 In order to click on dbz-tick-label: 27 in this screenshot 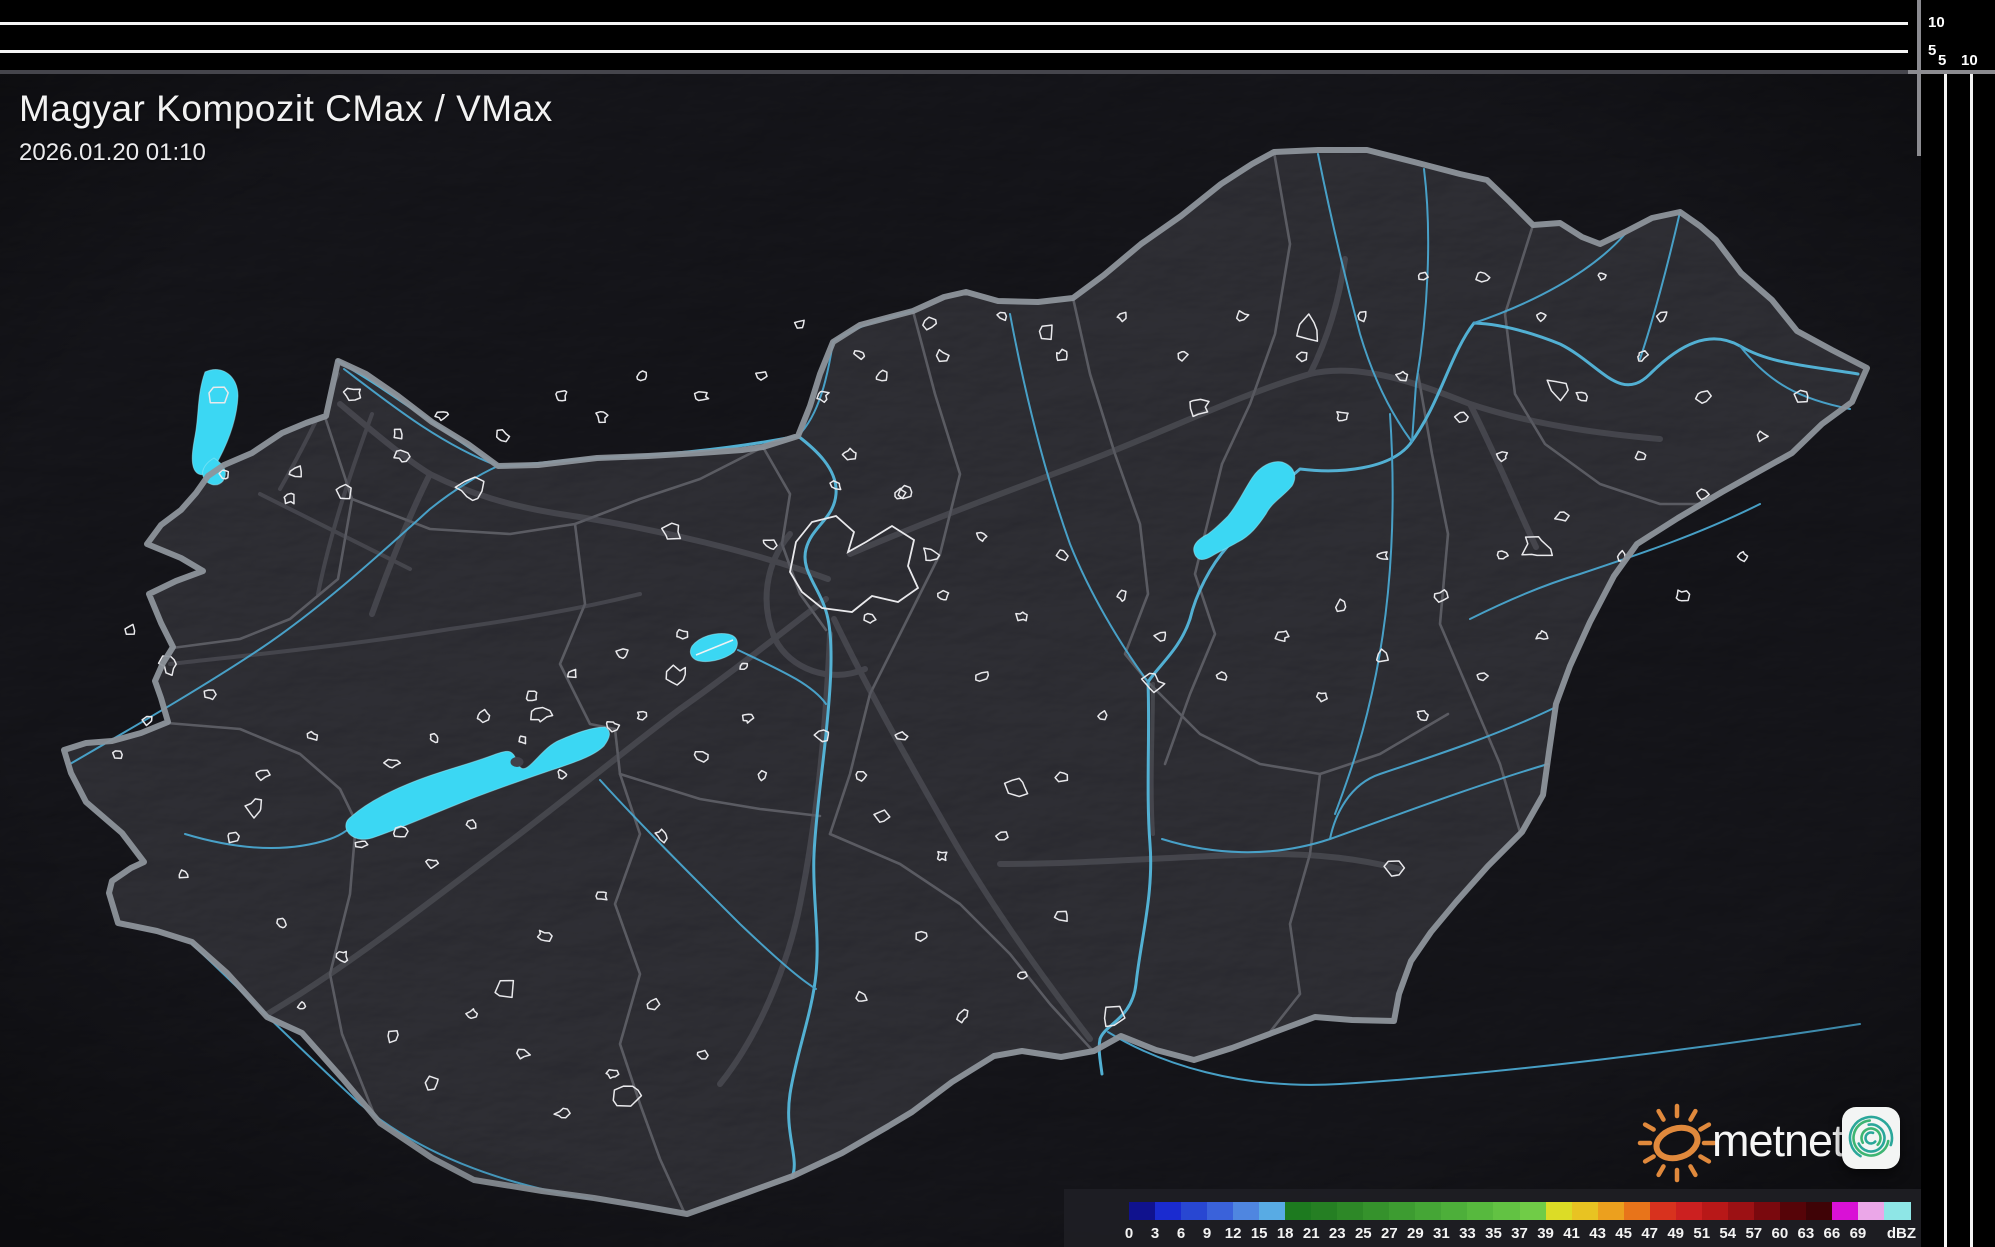, I will do `click(1389, 1233)`.